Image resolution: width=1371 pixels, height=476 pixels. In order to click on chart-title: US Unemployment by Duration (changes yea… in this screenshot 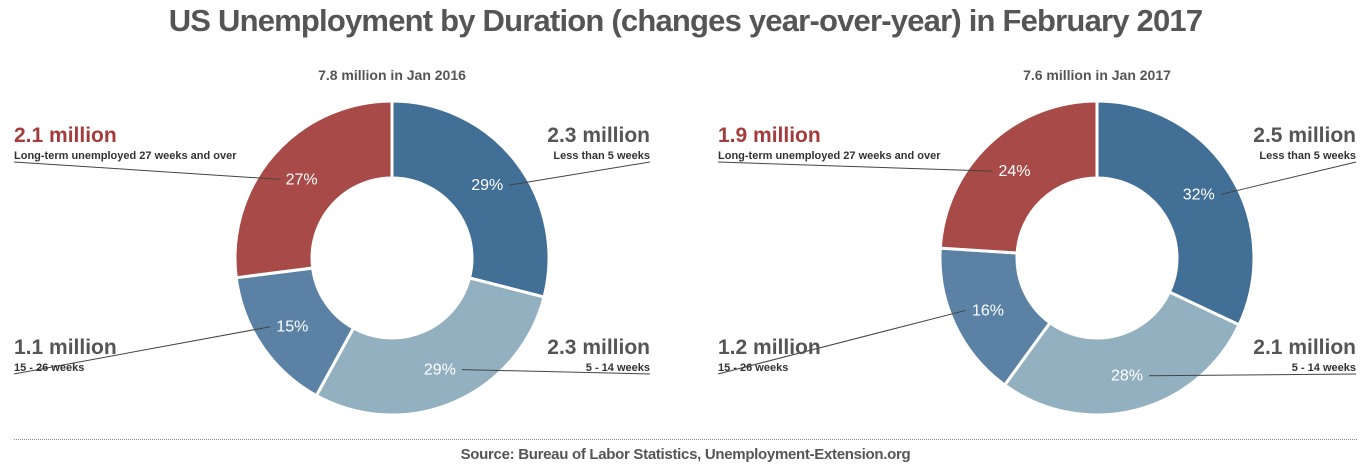, I will do `click(685, 20)`.